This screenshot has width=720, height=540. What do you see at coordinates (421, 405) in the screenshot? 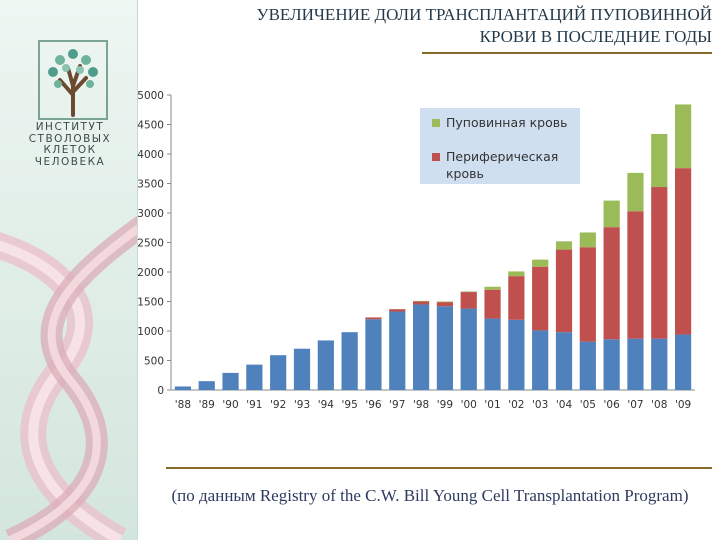
I see `x-tick-label: '98` at bounding box center [421, 405].